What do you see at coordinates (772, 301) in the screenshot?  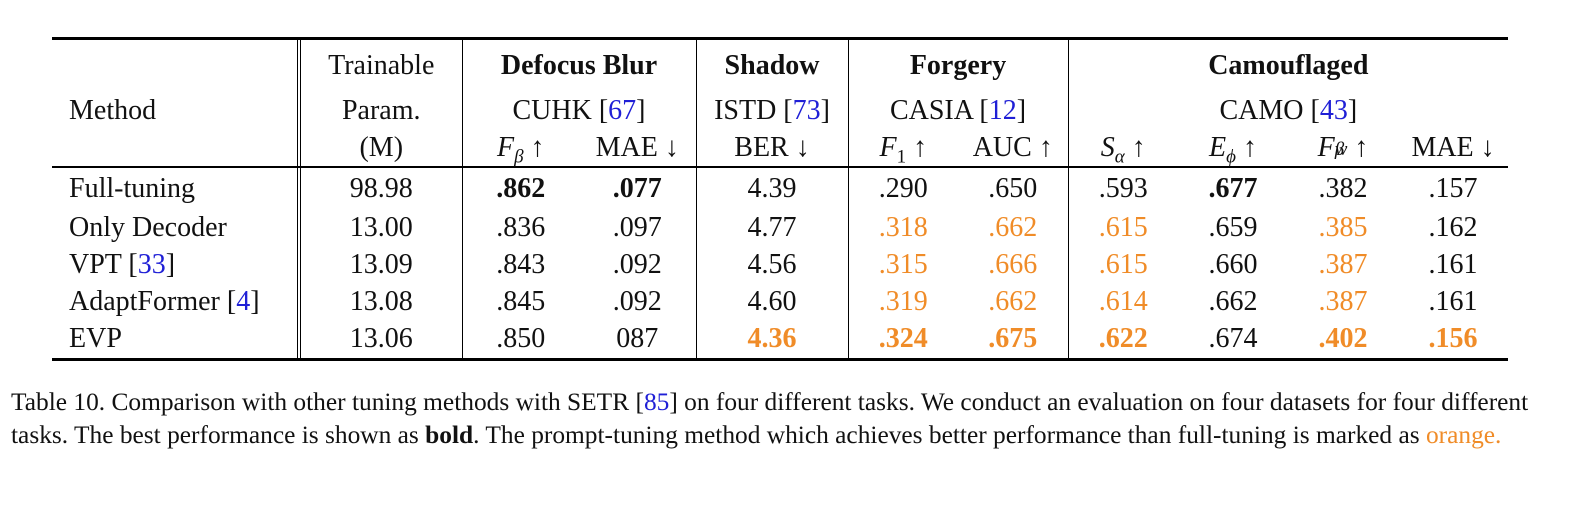 I see `value-cell: 4.60` at bounding box center [772, 301].